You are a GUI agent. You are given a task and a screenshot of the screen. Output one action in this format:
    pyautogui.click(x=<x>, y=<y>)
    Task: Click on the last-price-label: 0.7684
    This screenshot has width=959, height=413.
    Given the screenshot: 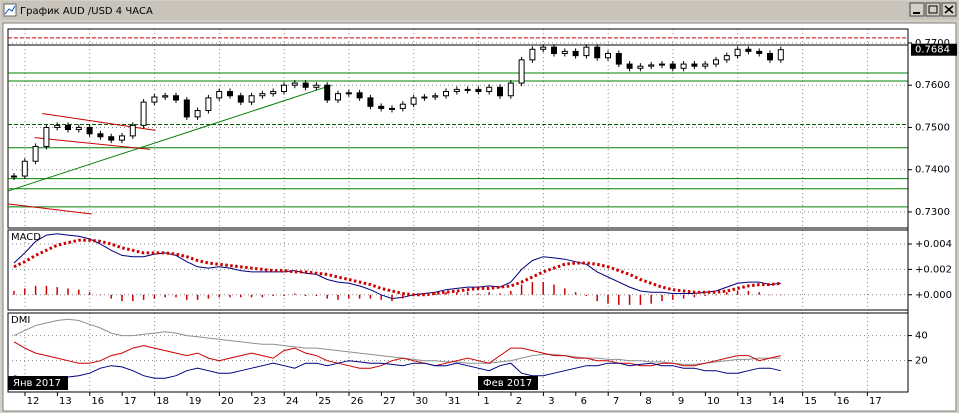 What is the action you would take?
    pyautogui.click(x=932, y=50)
    